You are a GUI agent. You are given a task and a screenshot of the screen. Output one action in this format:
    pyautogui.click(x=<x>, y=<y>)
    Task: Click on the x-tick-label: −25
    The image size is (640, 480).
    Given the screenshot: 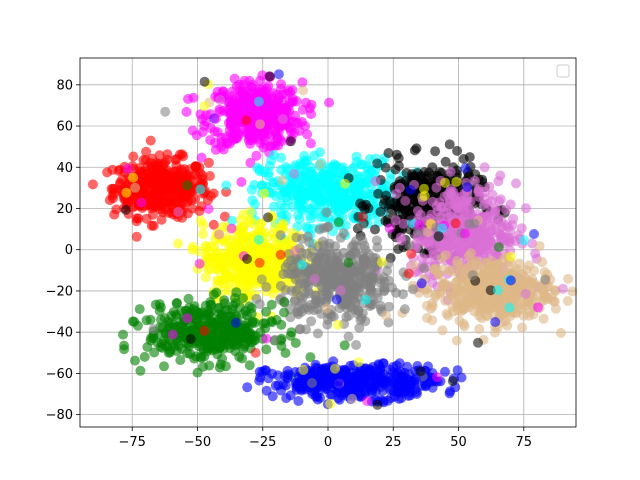 What is the action you would take?
    pyautogui.click(x=262, y=442)
    